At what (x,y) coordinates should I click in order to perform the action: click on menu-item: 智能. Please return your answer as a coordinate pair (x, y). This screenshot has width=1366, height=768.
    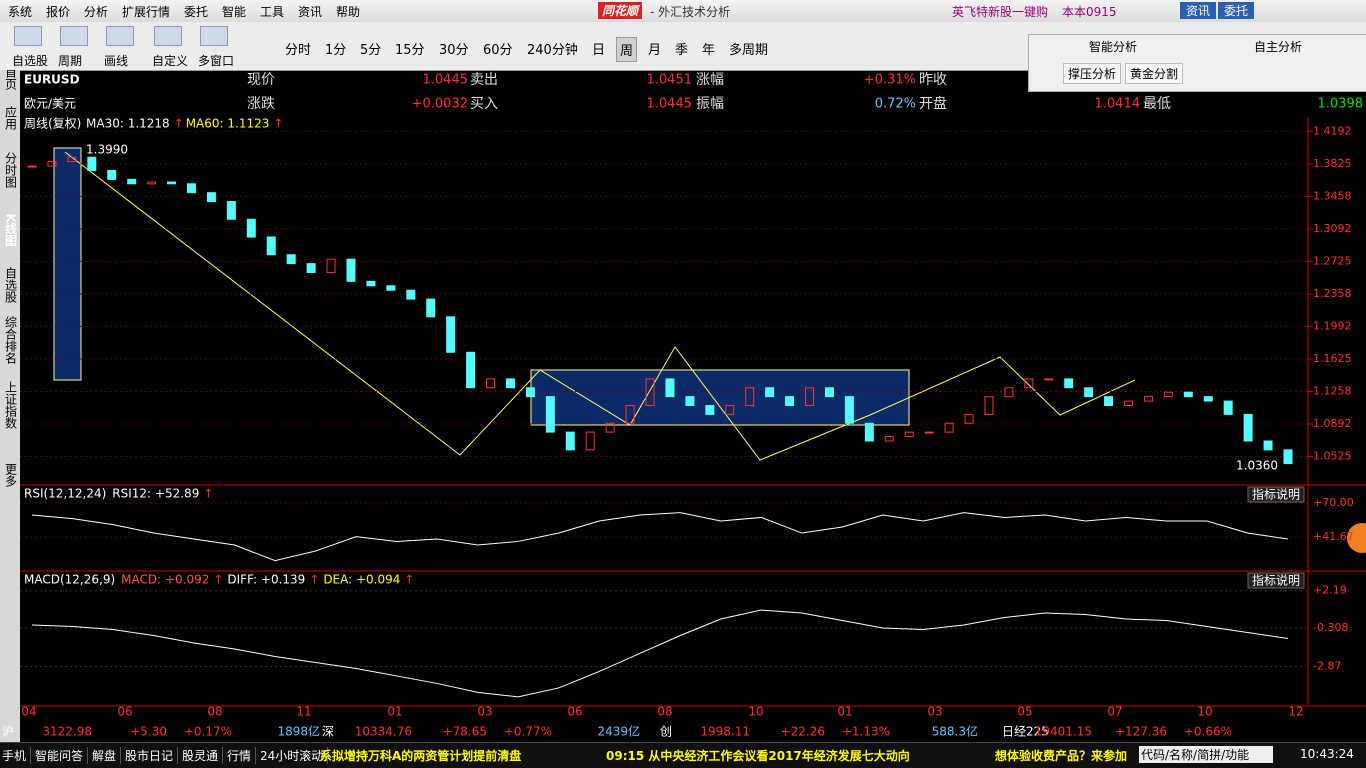
    Looking at the image, I should click on (234, 12).